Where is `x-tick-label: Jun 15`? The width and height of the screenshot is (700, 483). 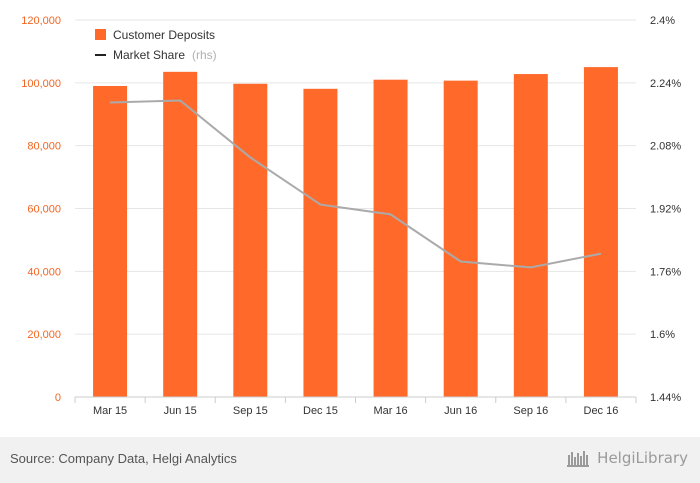 x-tick-label: Jun 15 is located at coordinates (180, 411).